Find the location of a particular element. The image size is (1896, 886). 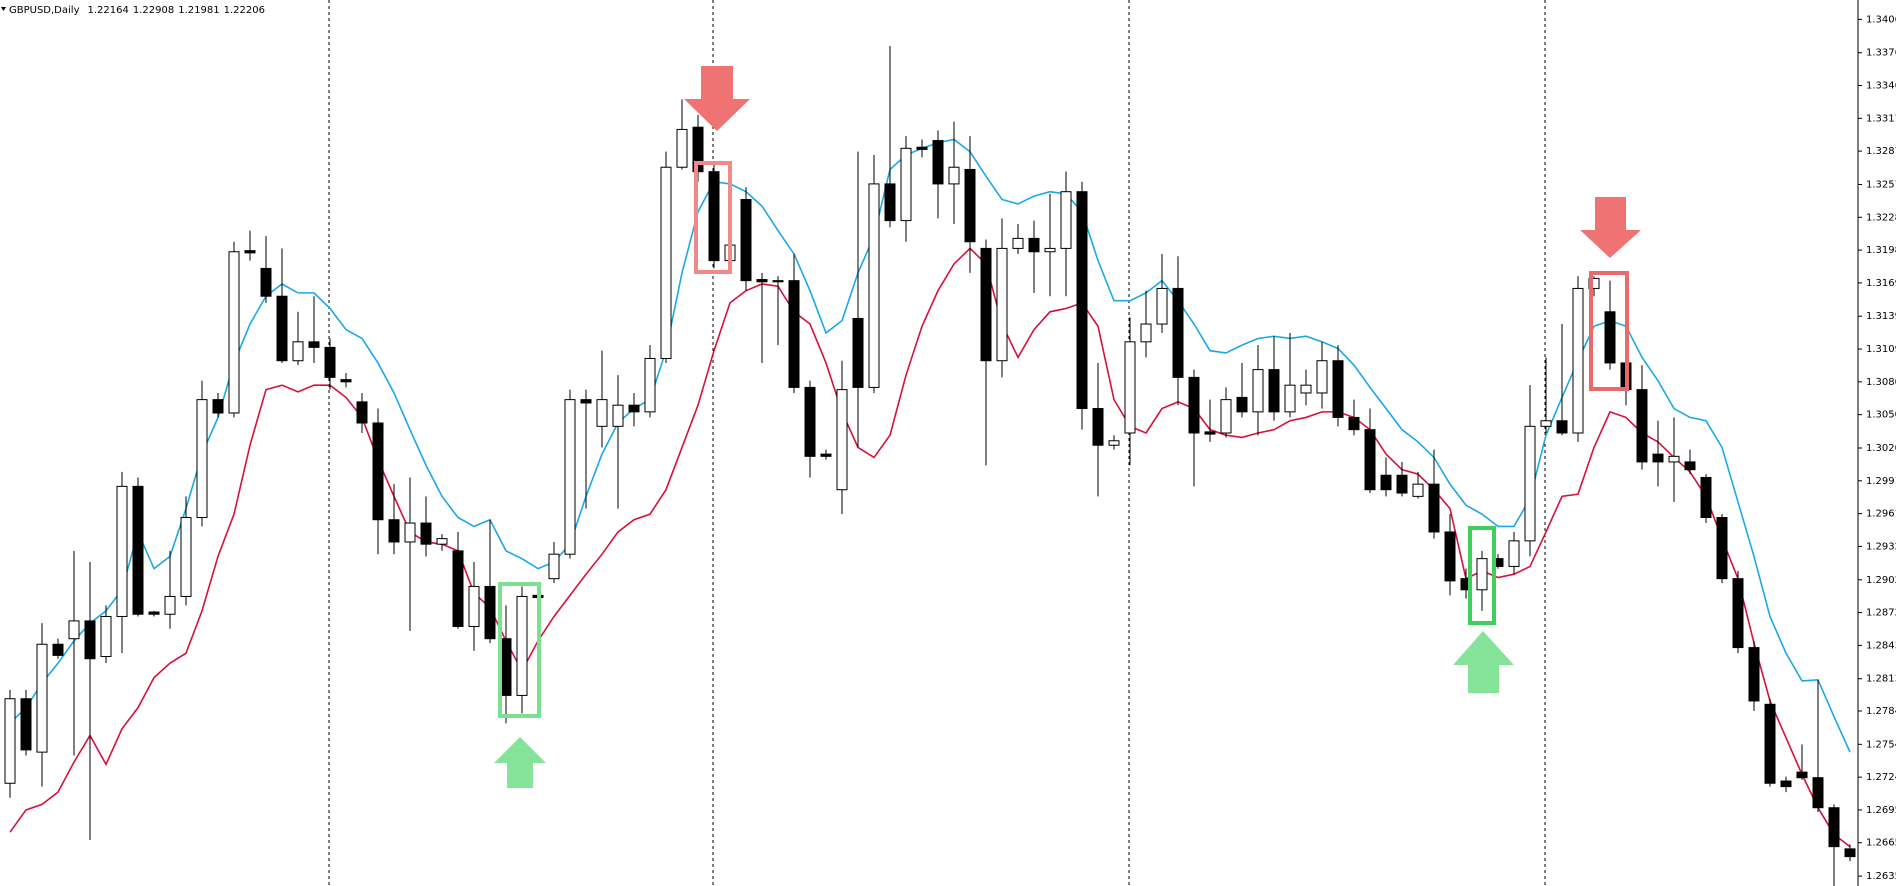

y-tick-label: 1.32280 is located at coordinates (1881, 217).